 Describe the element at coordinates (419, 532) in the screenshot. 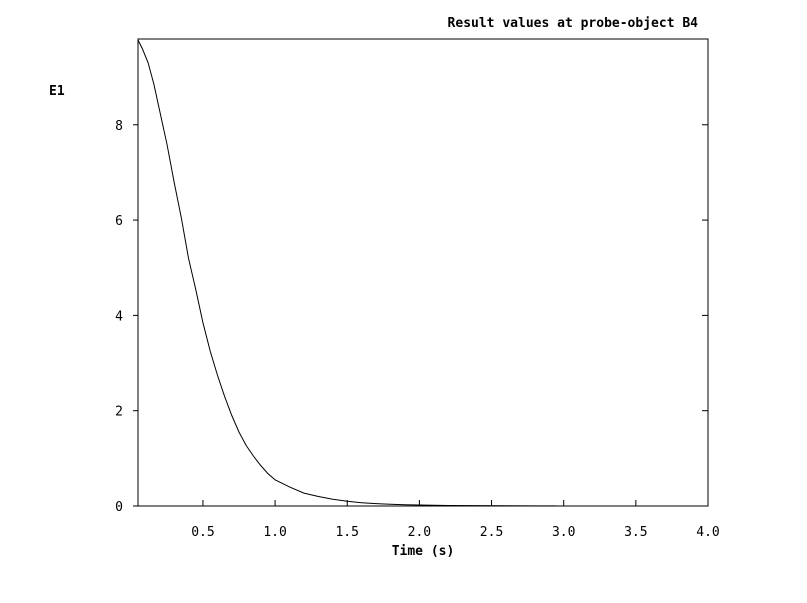

I see `x-tick-label: 2.0` at that location.